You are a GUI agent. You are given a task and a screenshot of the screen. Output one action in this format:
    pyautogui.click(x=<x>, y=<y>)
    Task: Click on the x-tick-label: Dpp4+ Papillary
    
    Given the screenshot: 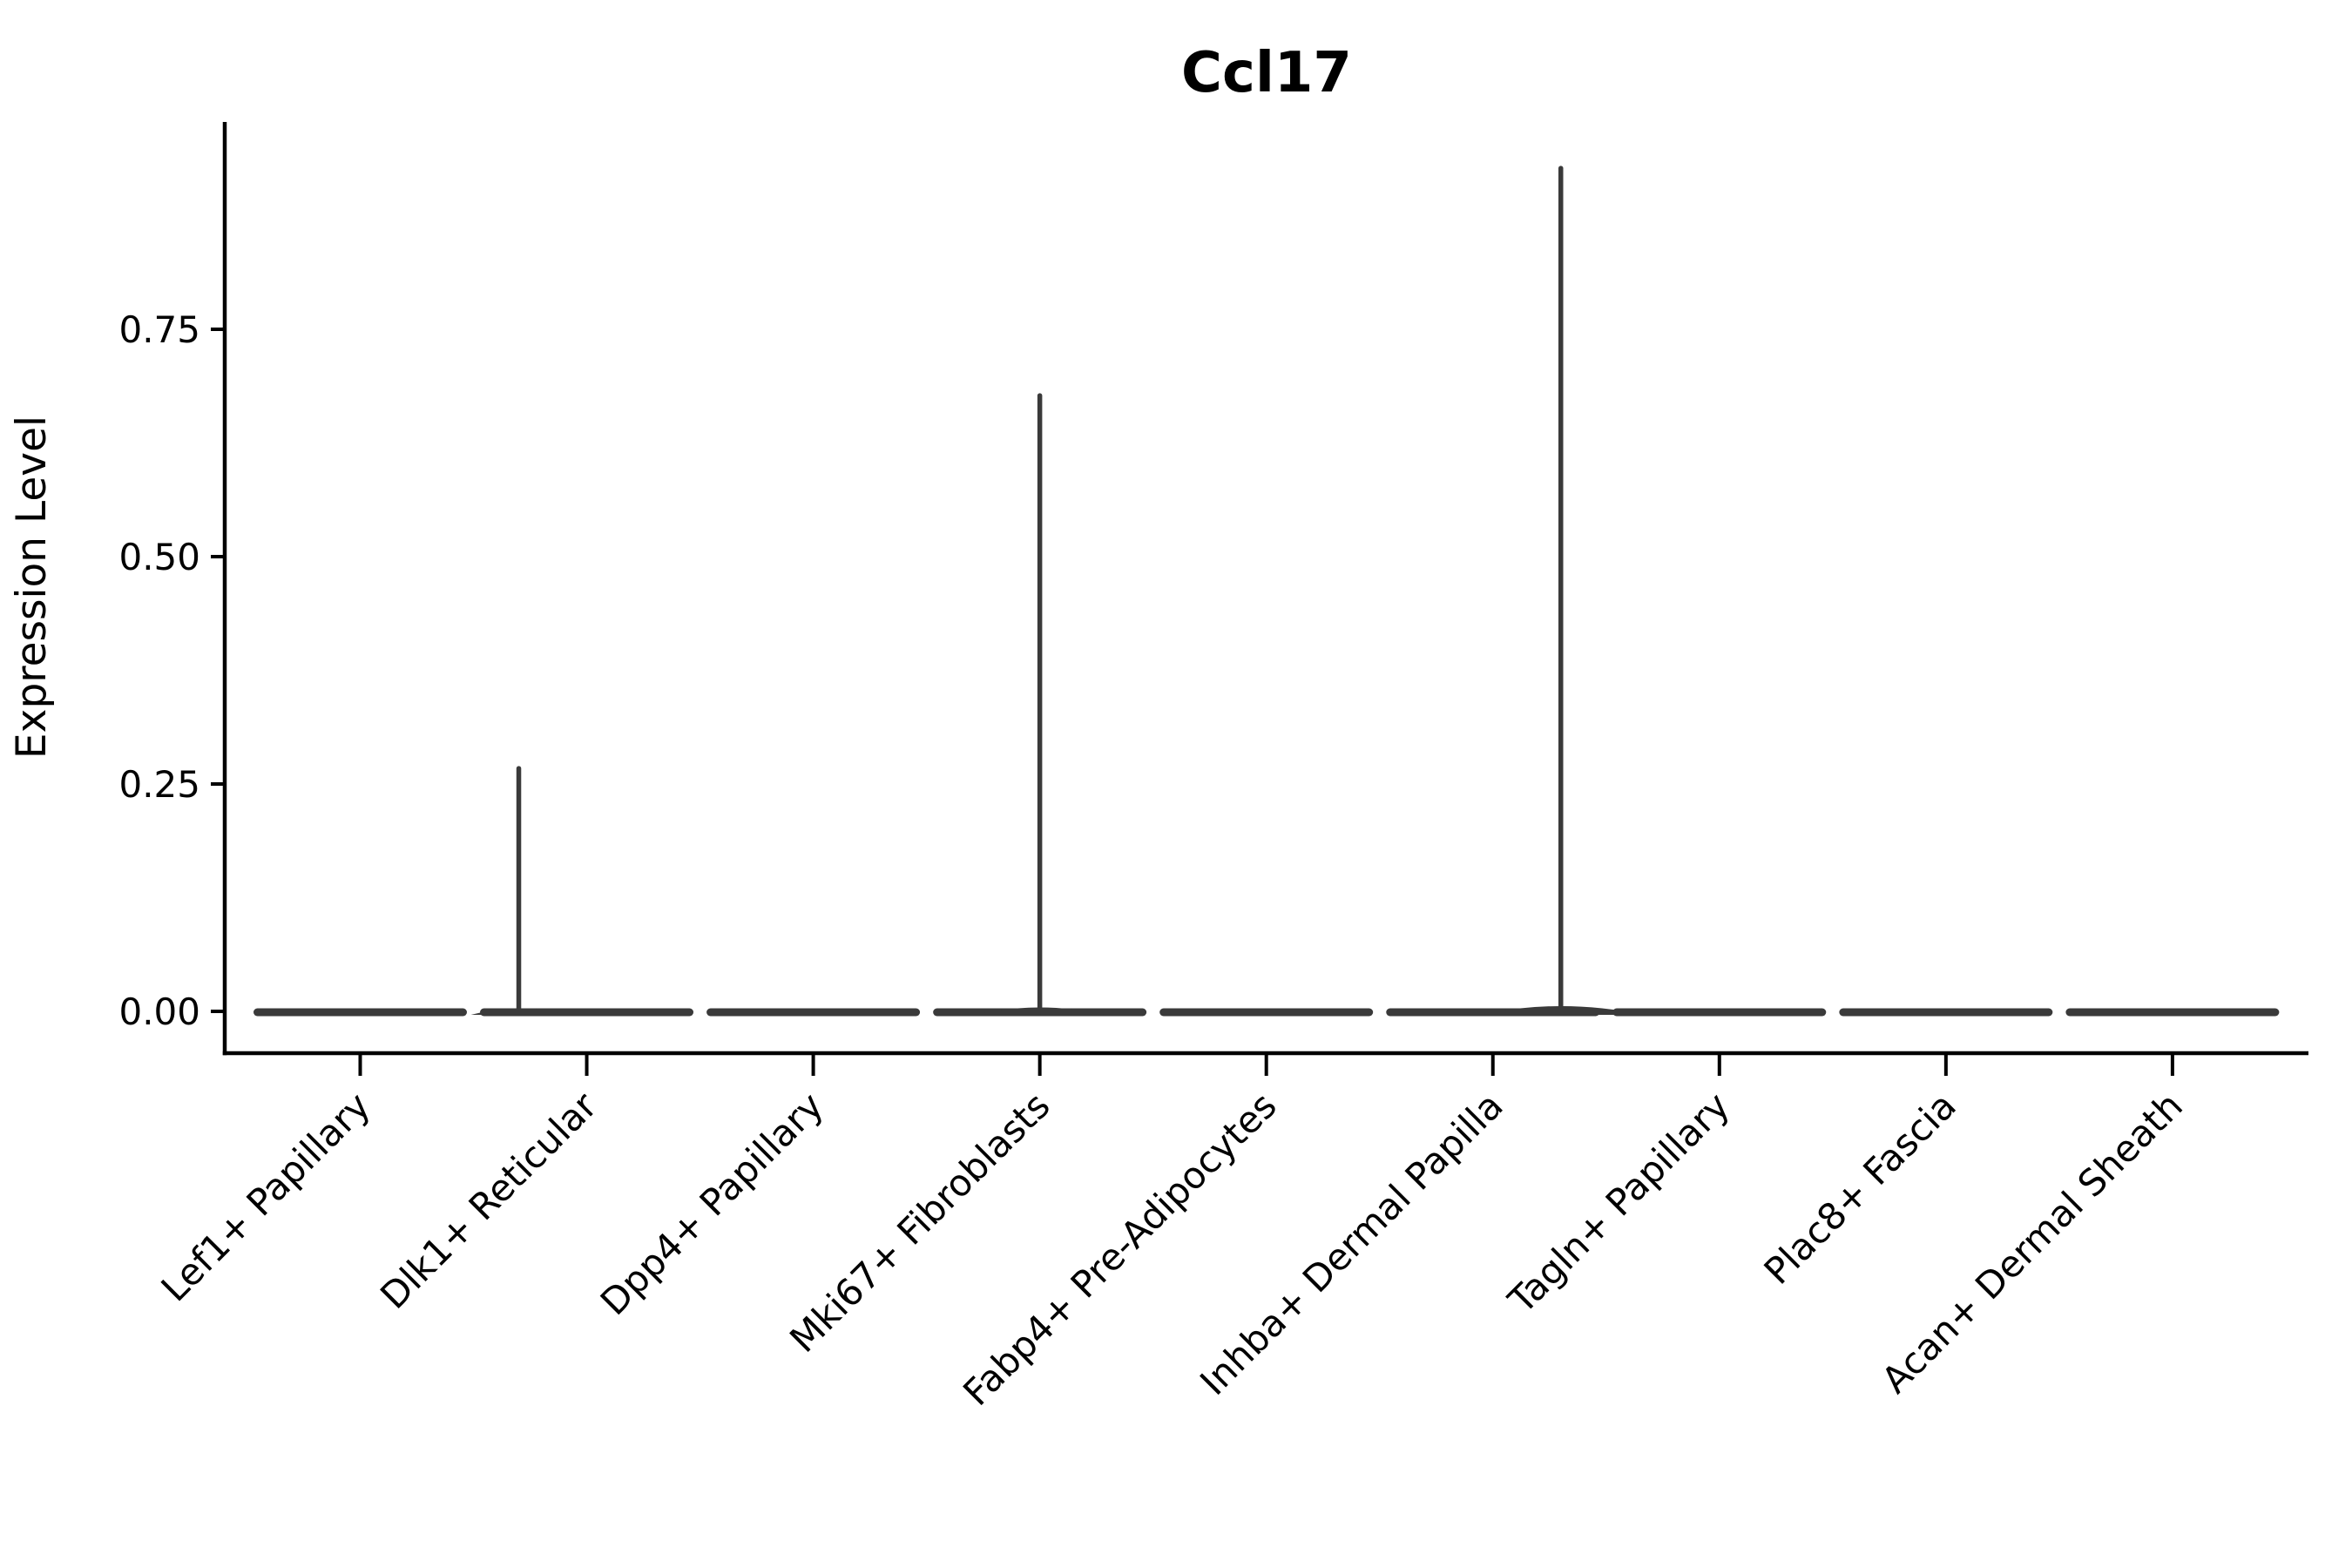 What is the action you would take?
    pyautogui.click(x=712, y=1203)
    